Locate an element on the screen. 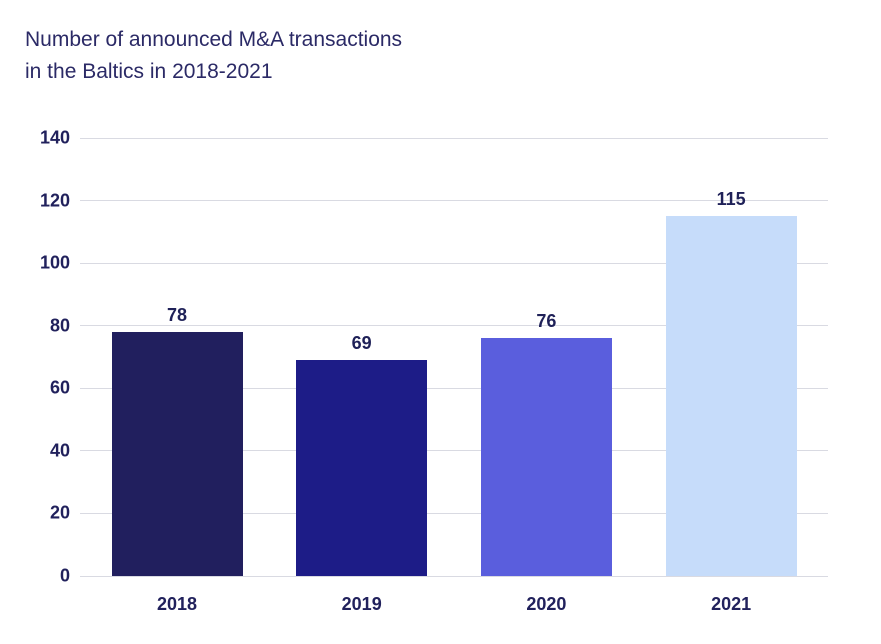 Image resolution: width=881 pixels, height=644 pixels. y-axis-tick-label-120: 120 is located at coordinates (54, 200).